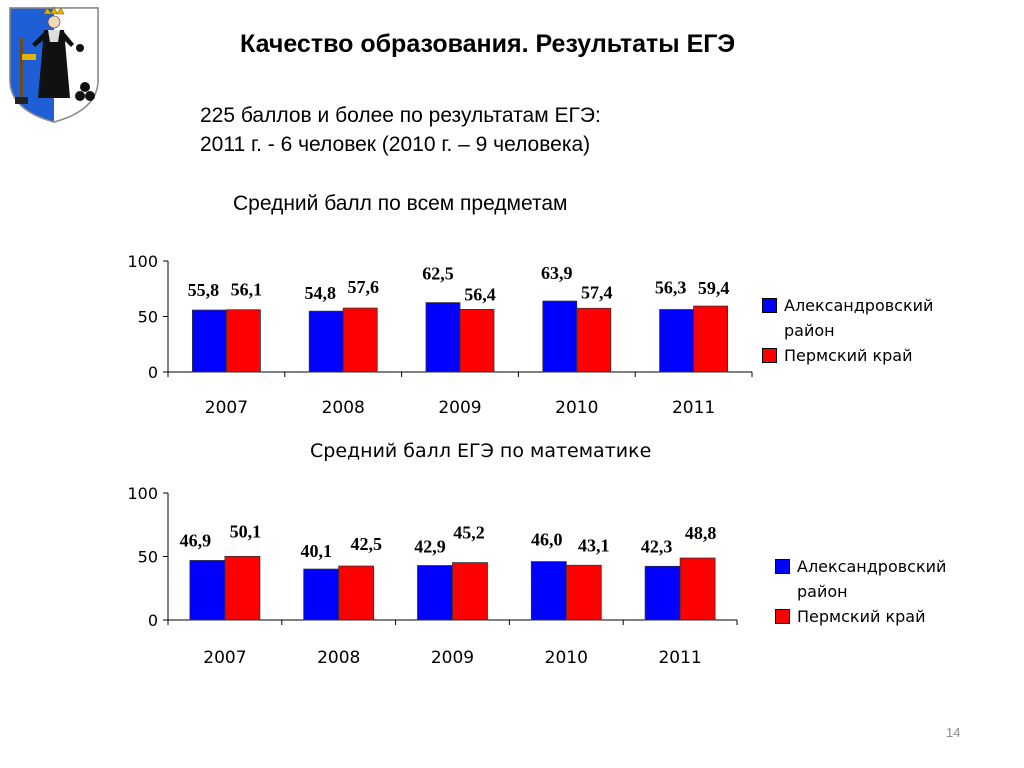 Image resolution: width=1024 pixels, height=768 pixels. What do you see at coordinates (671, 288) in the screenshot?
I see `data-label: 56,3` at bounding box center [671, 288].